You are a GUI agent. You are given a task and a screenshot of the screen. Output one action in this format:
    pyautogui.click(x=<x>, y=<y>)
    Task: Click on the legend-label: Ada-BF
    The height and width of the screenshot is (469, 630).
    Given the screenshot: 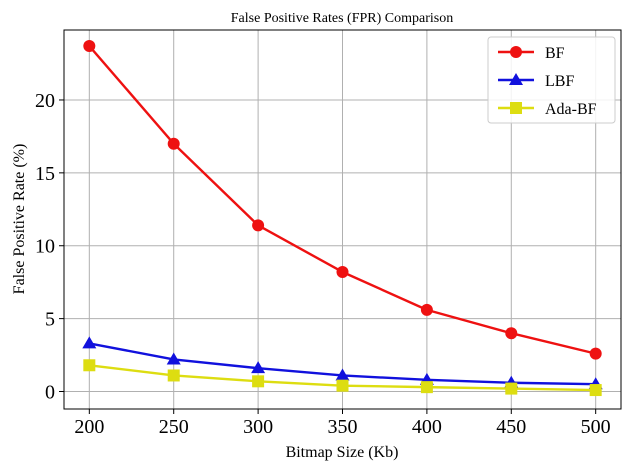 What is the action you would take?
    pyautogui.click(x=571, y=109)
    